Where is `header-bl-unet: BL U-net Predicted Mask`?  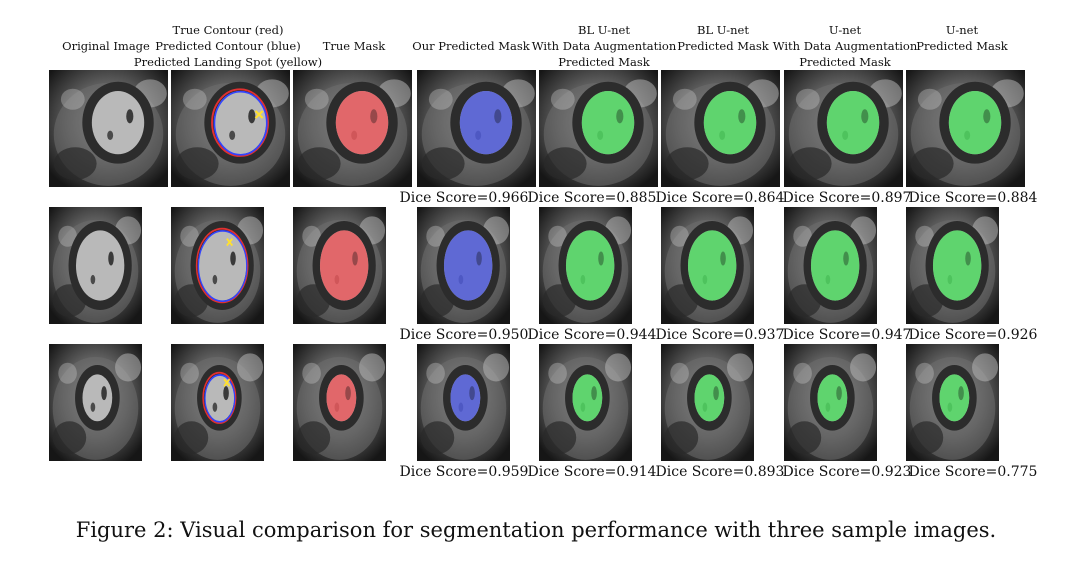
header-bl-unet: BL U-net Predicted Mask is located at coordinates (722, 38).